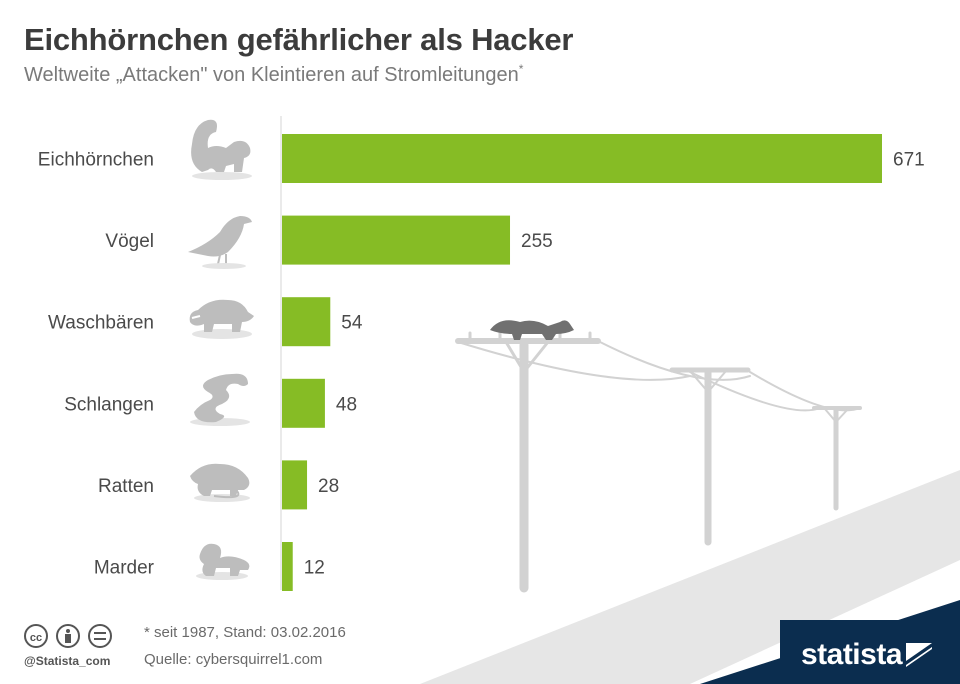  What do you see at coordinates (233, 659) in the screenshot?
I see `source-note: Quelle: cybersquirrel1.com` at bounding box center [233, 659].